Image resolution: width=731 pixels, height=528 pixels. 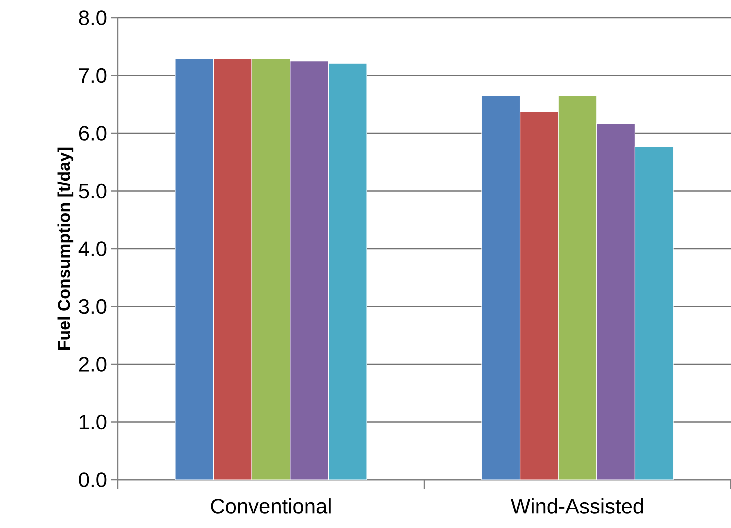 What do you see at coordinates (577, 506) in the screenshot?
I see `x-tick-label: Wind-Assisted` at bounding box center [577, 506].